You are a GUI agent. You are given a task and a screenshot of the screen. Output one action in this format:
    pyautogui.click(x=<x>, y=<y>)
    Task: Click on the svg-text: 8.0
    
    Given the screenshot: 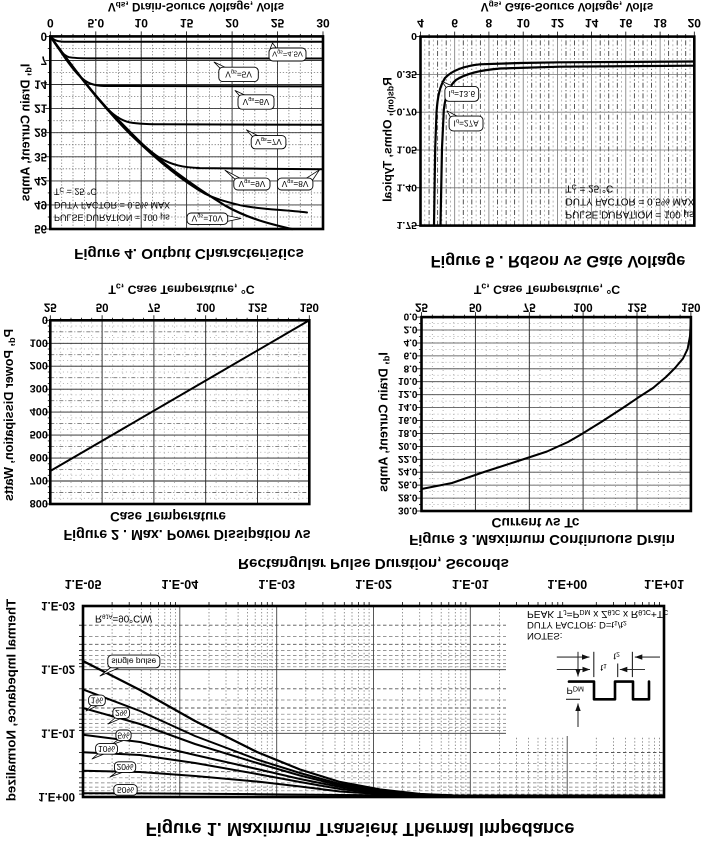 What is the action you would take?
    pyautogui.click(x=411, y=367)
    